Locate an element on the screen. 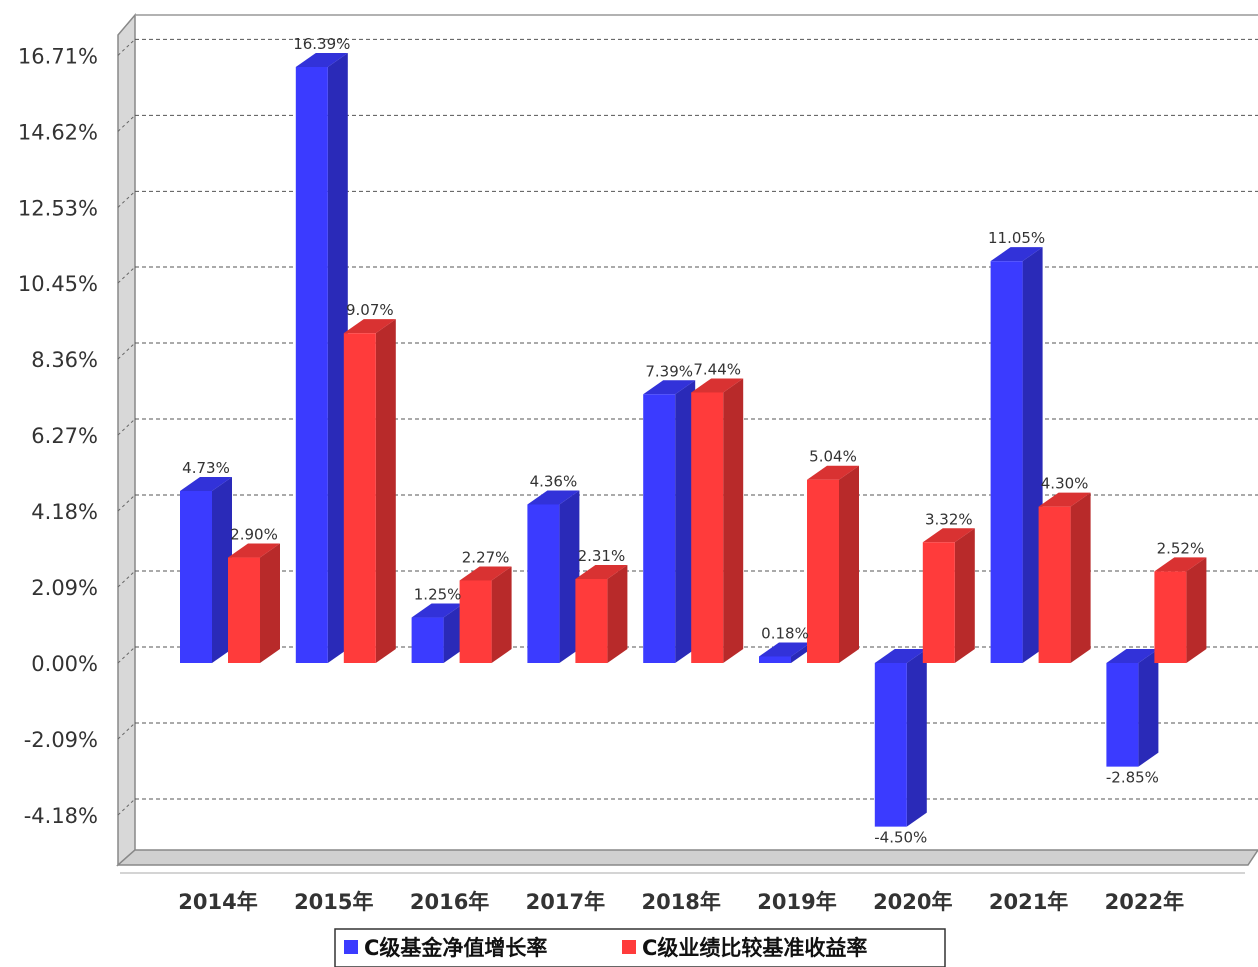 The width and height of the screenshot is (1258, 967). data-label: -4.50% is located at coordinates (900, 838).